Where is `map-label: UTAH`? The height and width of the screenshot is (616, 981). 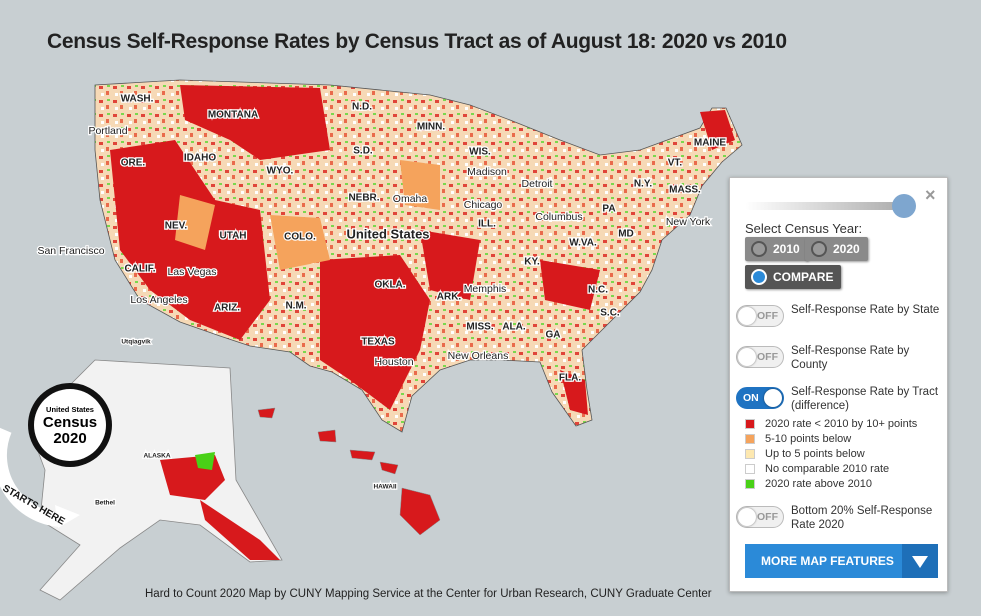 map-label: UTAH is located at coordinates (232, 236).